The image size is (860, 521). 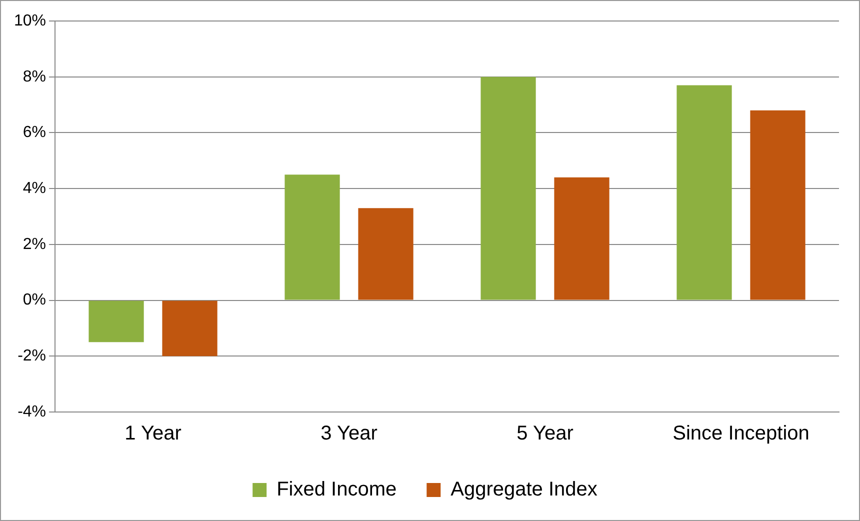 What do you see at coordinates (30, 21) in the screenshot?
I see `y-tick-label: 10%` at bounding box center [30, 21].